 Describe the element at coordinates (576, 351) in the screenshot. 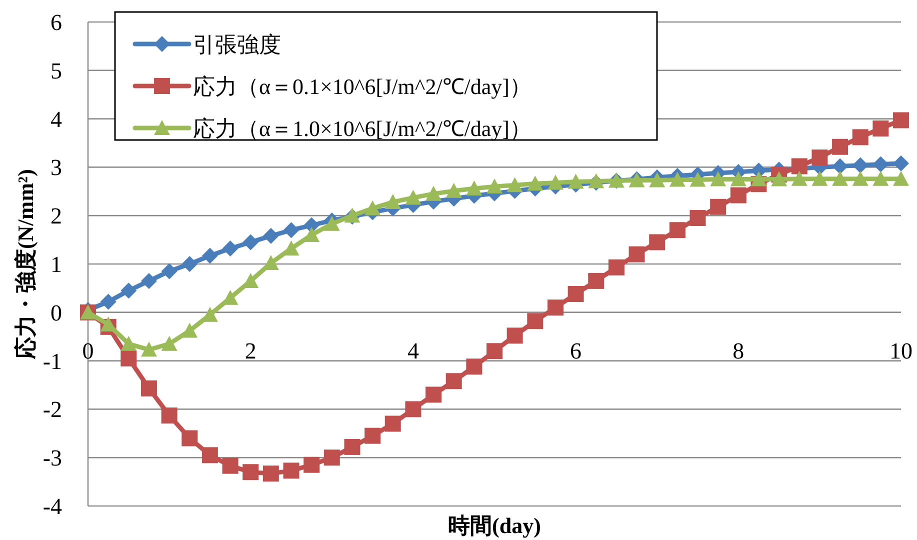

I see `x-tick-label: 6` at that location.